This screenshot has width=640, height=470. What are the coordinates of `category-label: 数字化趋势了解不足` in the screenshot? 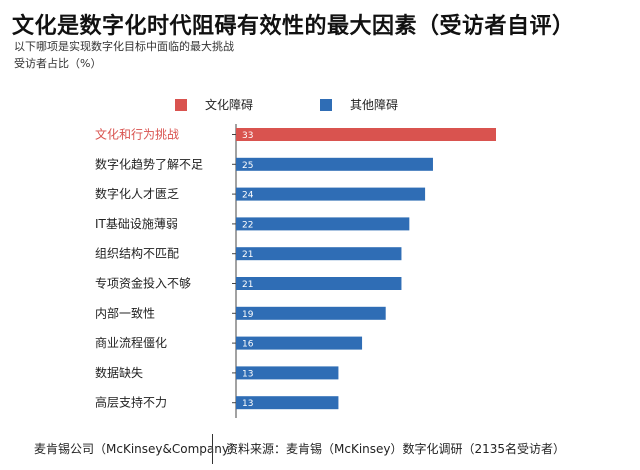 It's located at (149, 163).